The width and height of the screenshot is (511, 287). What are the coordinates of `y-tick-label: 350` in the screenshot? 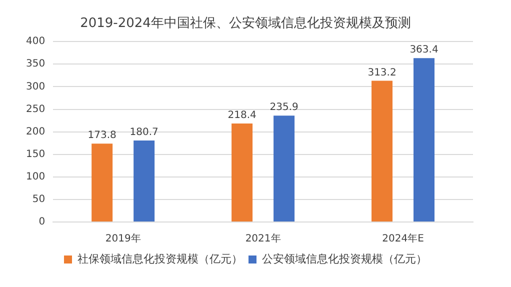 It's located at (36, 64).